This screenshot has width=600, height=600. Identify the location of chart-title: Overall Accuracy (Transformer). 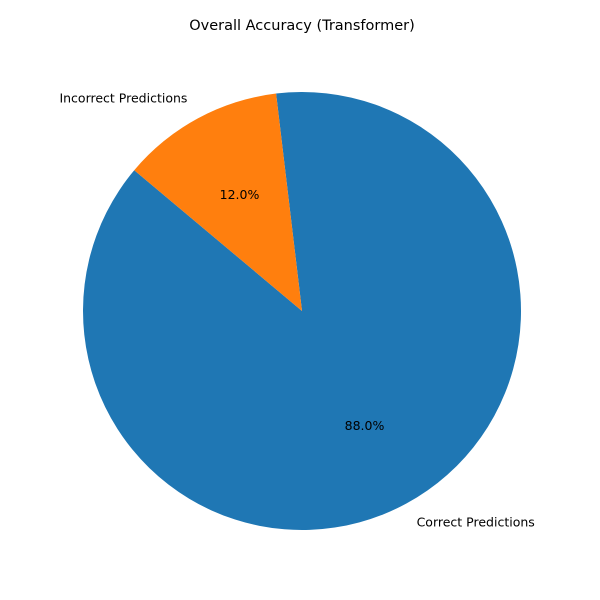
(302, 26).